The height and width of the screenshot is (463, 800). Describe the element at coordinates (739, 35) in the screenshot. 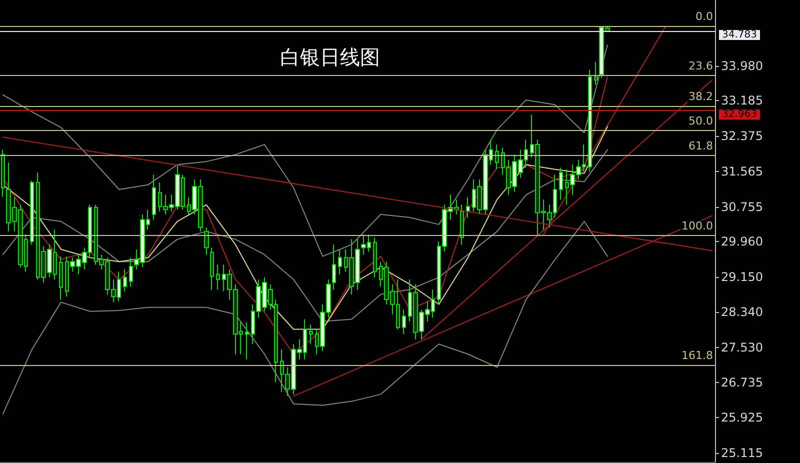

I see `ref-line-label: 34.783` at that location.